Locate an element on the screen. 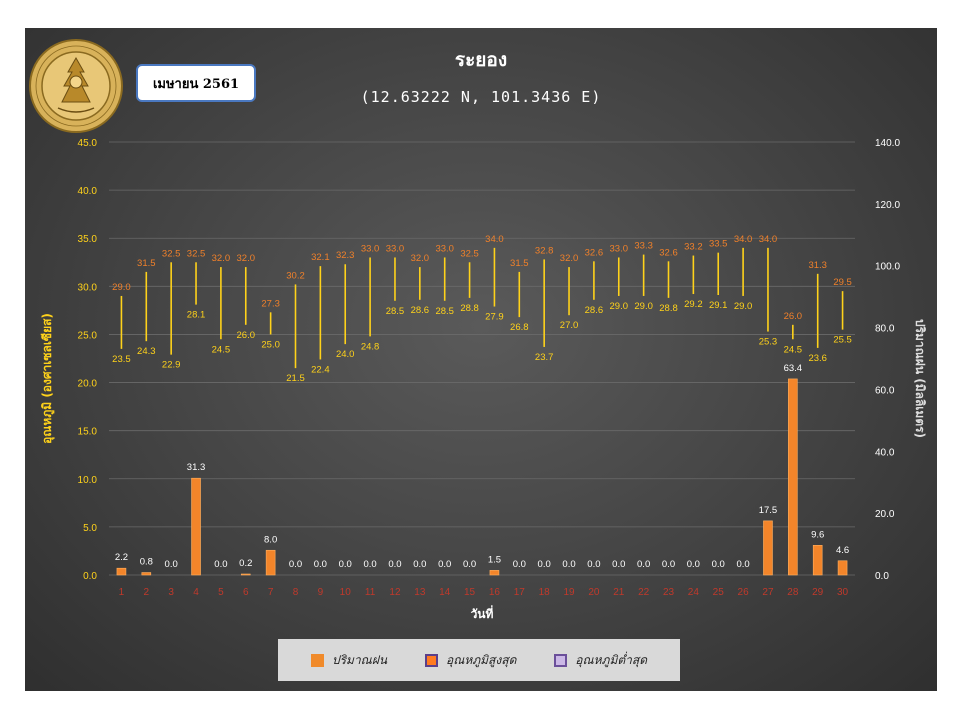 This screenshot has width=960, height=720. legend-item-max-temp: อุณหภูมิสูงสุด is located at coordinates (470, 660).